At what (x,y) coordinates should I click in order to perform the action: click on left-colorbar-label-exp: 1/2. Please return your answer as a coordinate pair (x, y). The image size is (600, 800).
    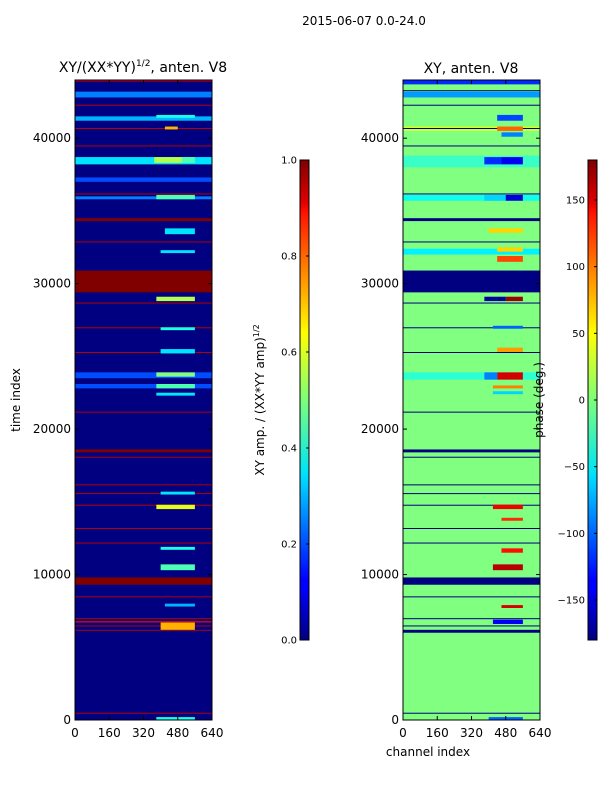
    Looking at the image, I should click on (256, 330).